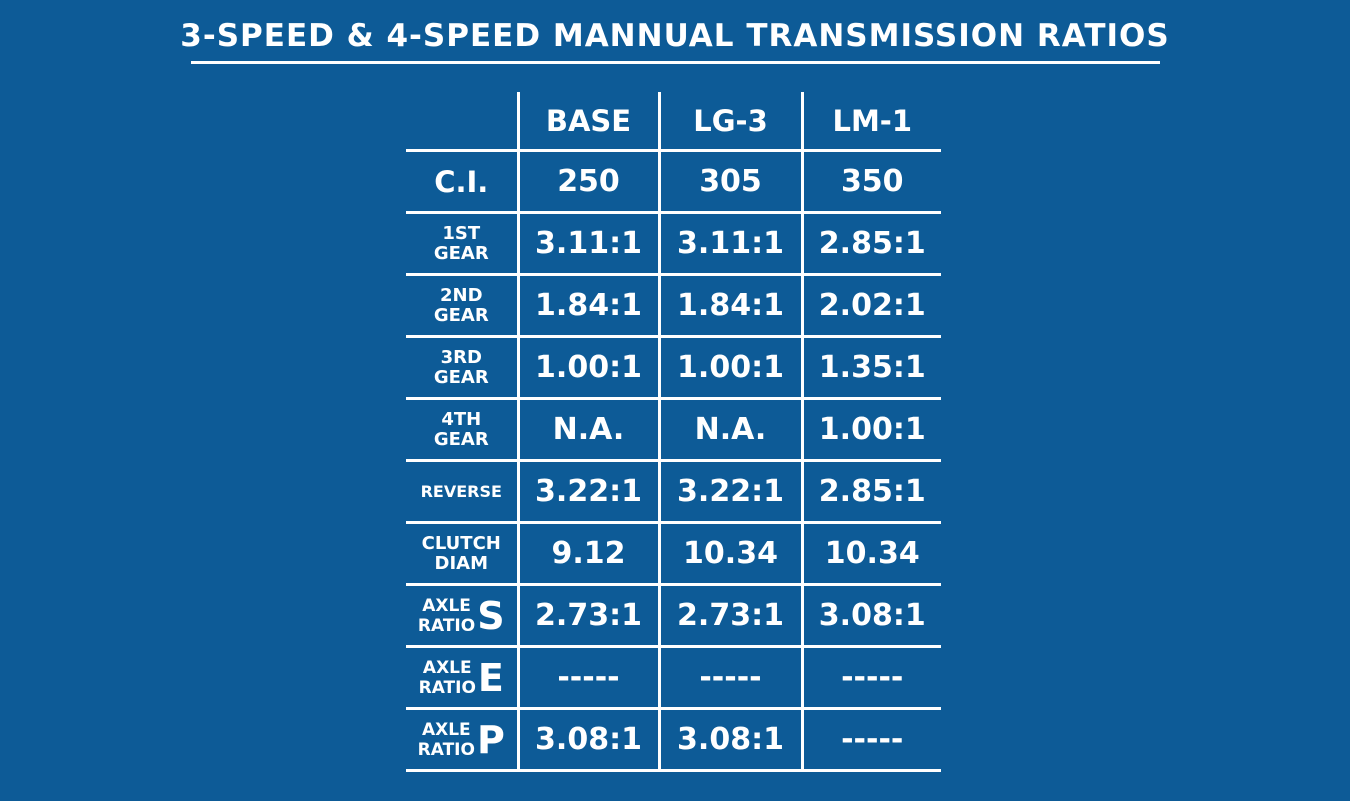 The height and width of the screenshot is (801, 1350). What do you see at coordinates (870, 554) in the screenshot?
I see `cell-lm1: 10.34` at bounding box center [870, 554].